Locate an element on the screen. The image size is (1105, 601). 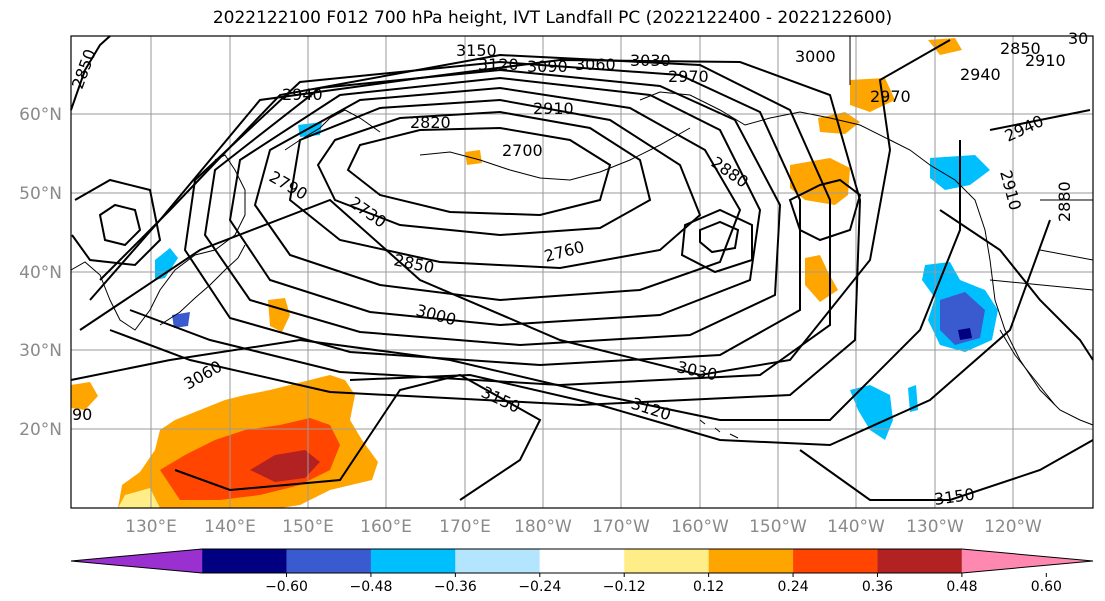
contour-pnw is located at coordinates (1040, 120).